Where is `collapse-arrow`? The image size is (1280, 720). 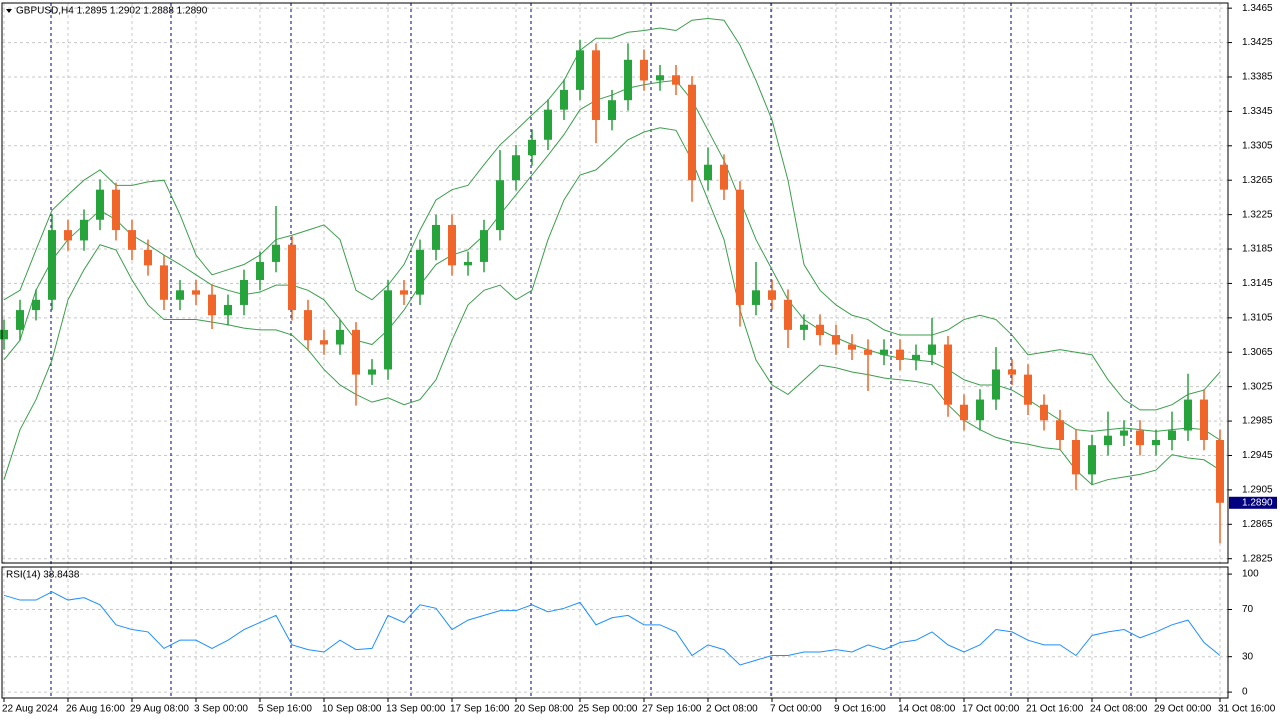 collapse-arrow is located at coordinates (9, 11).